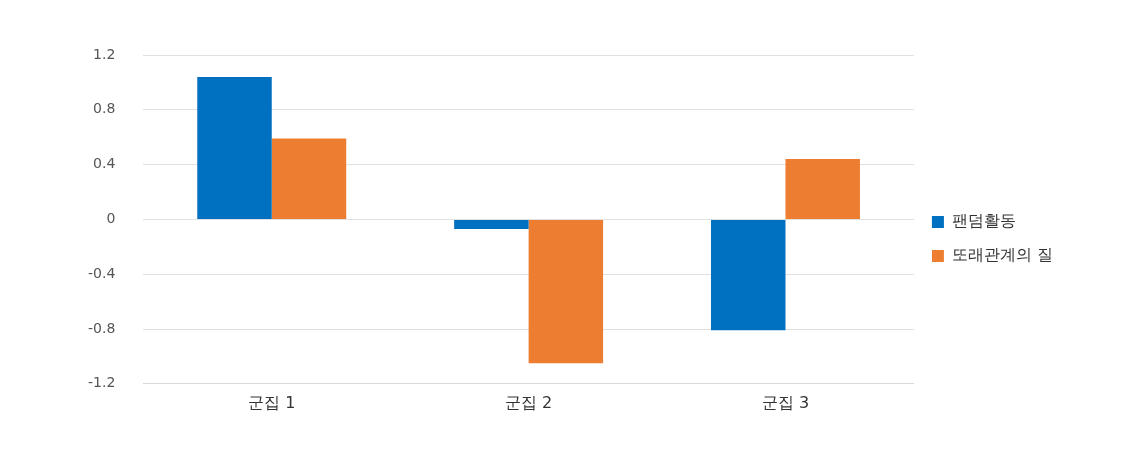 Image resolution: width=1123 pixels, height=463 pixels. What do you see at coordinates (104, 53) in the screenshot?
I see `y-tick-label: 1.2` at bounding box center [104, 53].